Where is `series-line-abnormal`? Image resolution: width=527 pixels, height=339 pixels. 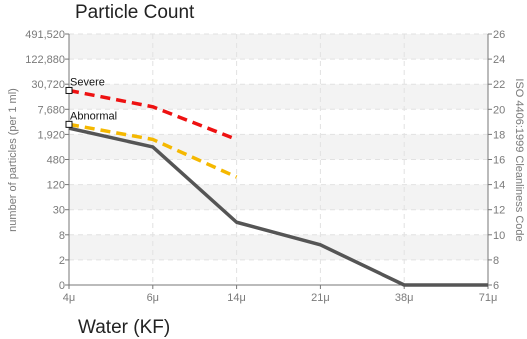
series-line-abnormal is located at coordinates (153, 150).